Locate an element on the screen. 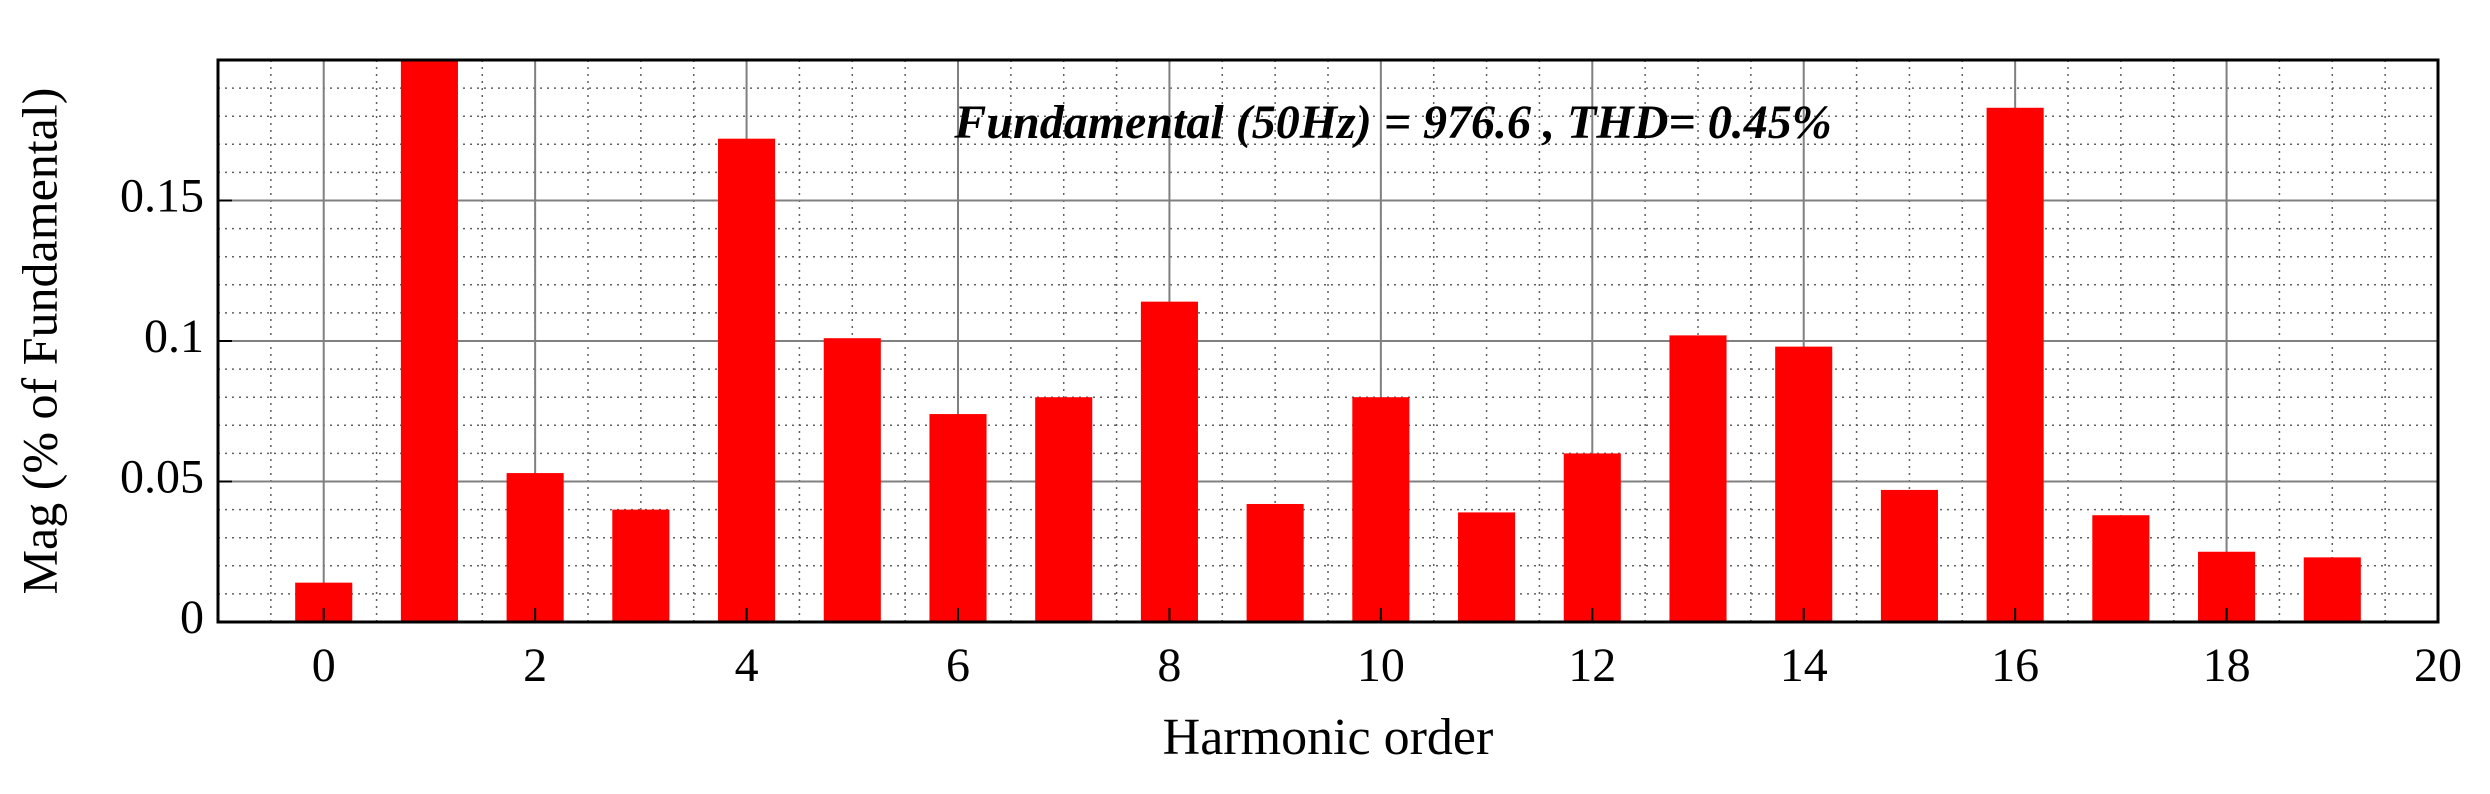 The width and height of the screenshot is (2490, 794). x-tick-label: 2 is located at coordinates (535, 665).